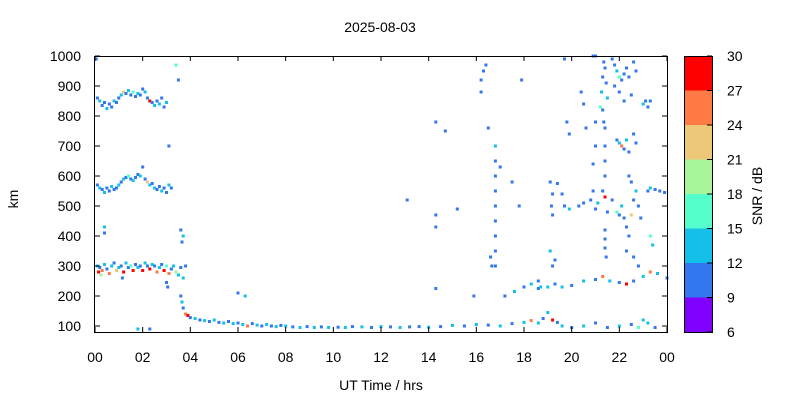 The width and height of the screenshot is (800, 400). What do you see at coordinates (572, 357) in the screenshot?
I see `x-tick-label: 20` at bounding box center [572, 357].